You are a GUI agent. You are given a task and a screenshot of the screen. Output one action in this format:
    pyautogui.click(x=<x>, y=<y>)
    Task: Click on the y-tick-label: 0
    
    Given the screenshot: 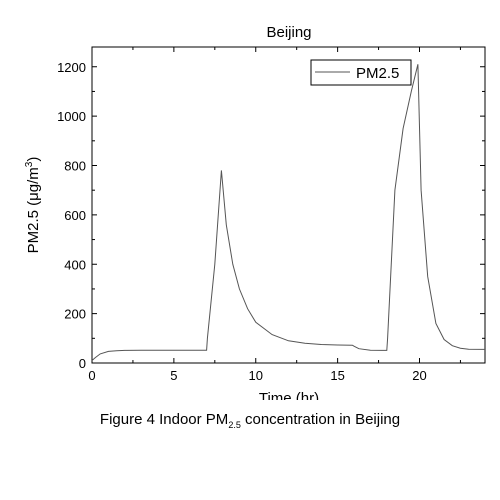 What is the action you would take?
    pyautogui.click(x=82, y=363)
    